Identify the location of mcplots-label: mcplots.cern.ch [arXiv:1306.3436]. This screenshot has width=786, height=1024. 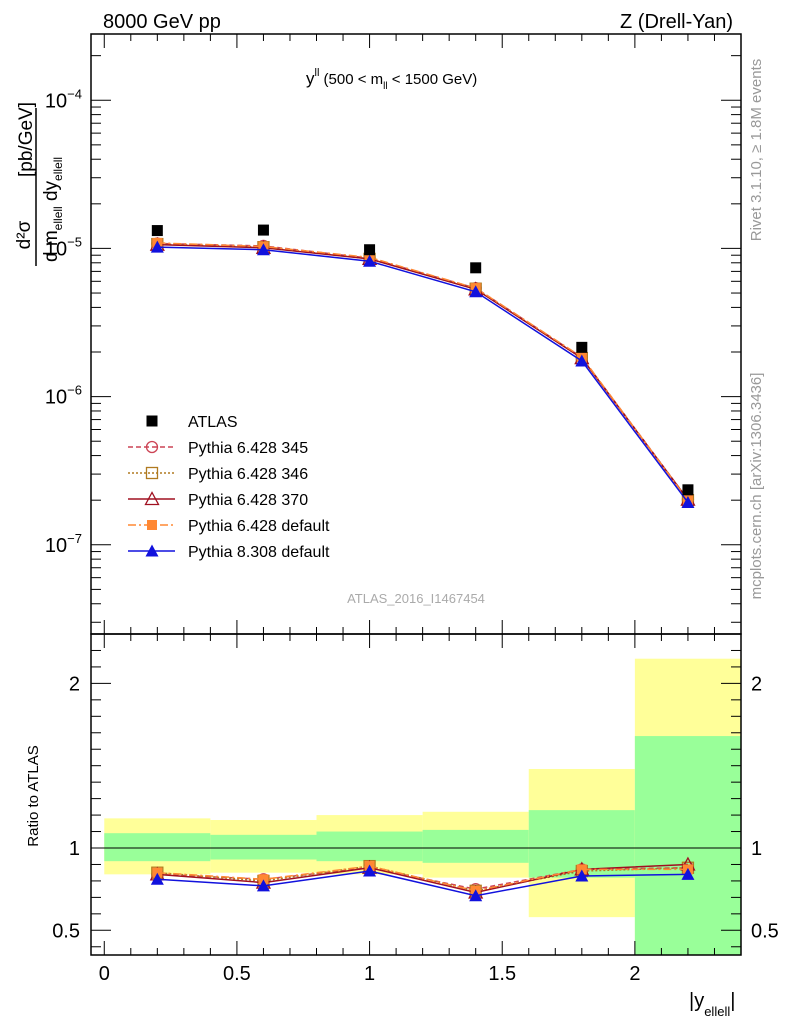
(756, 486).